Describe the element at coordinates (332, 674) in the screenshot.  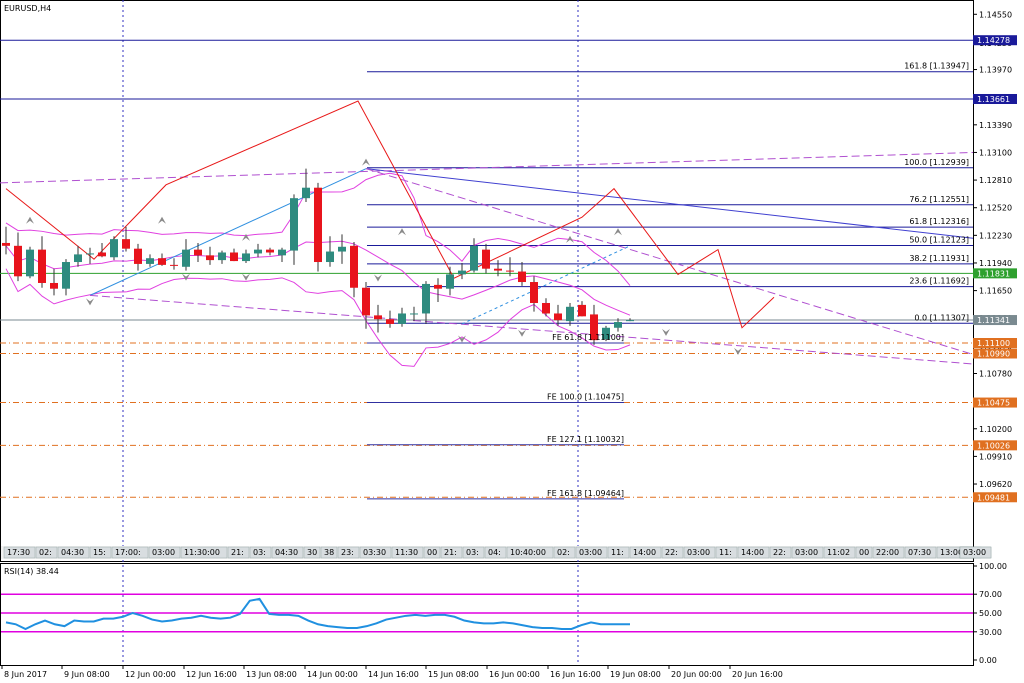
I see `x-tick-label: 14 Jun 00:00` at that location.